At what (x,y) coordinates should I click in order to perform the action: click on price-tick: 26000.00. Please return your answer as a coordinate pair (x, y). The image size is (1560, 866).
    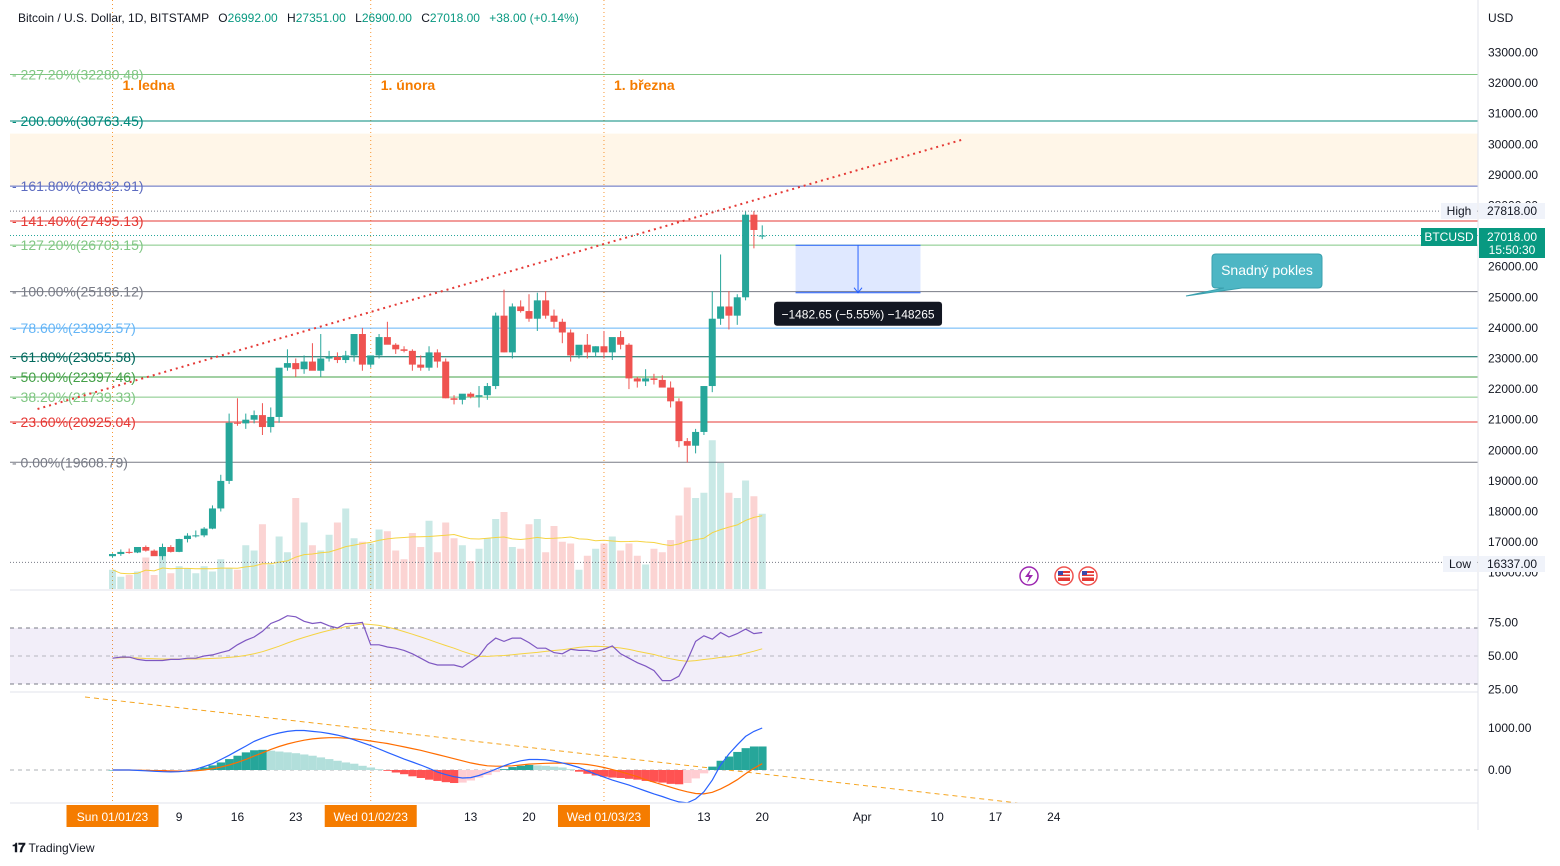
    Looking at the image, I should click on (1513, 267).